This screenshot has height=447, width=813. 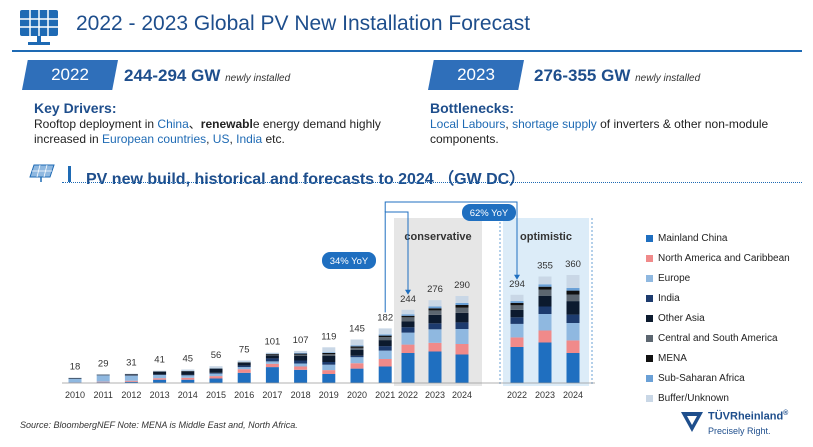 I want to click on tick-label: 2012, so click(x=131, y=395).